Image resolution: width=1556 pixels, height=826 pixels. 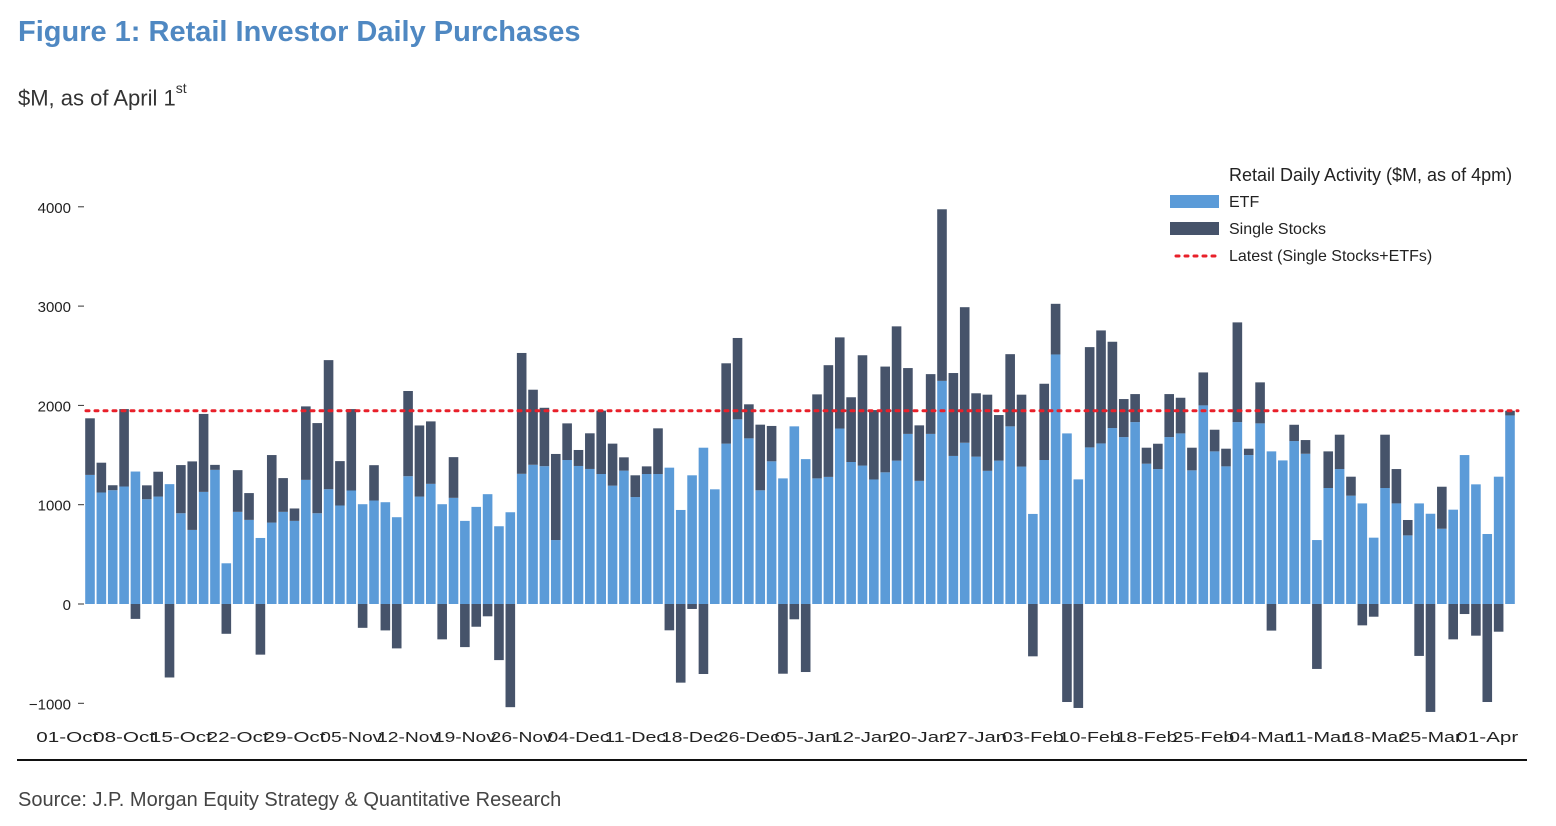 I want to click on x-tick-label: 04-Dec, so click(x=578, y=737).